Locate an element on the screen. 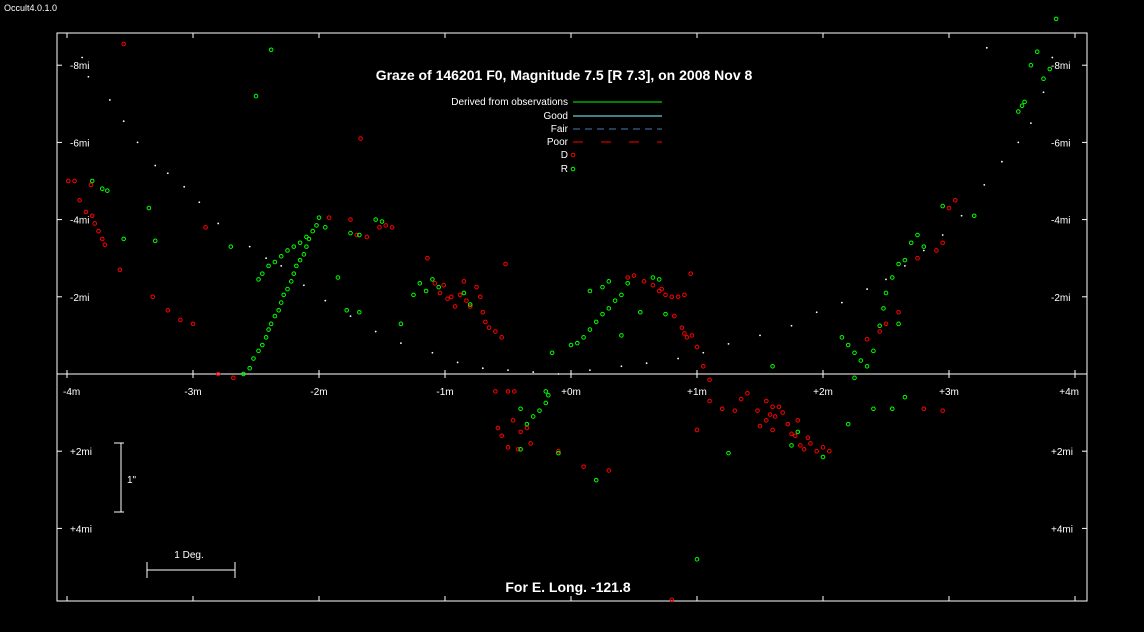  horizontal-scale-bar: 1 Deg. is located at coordinates (191, 564).